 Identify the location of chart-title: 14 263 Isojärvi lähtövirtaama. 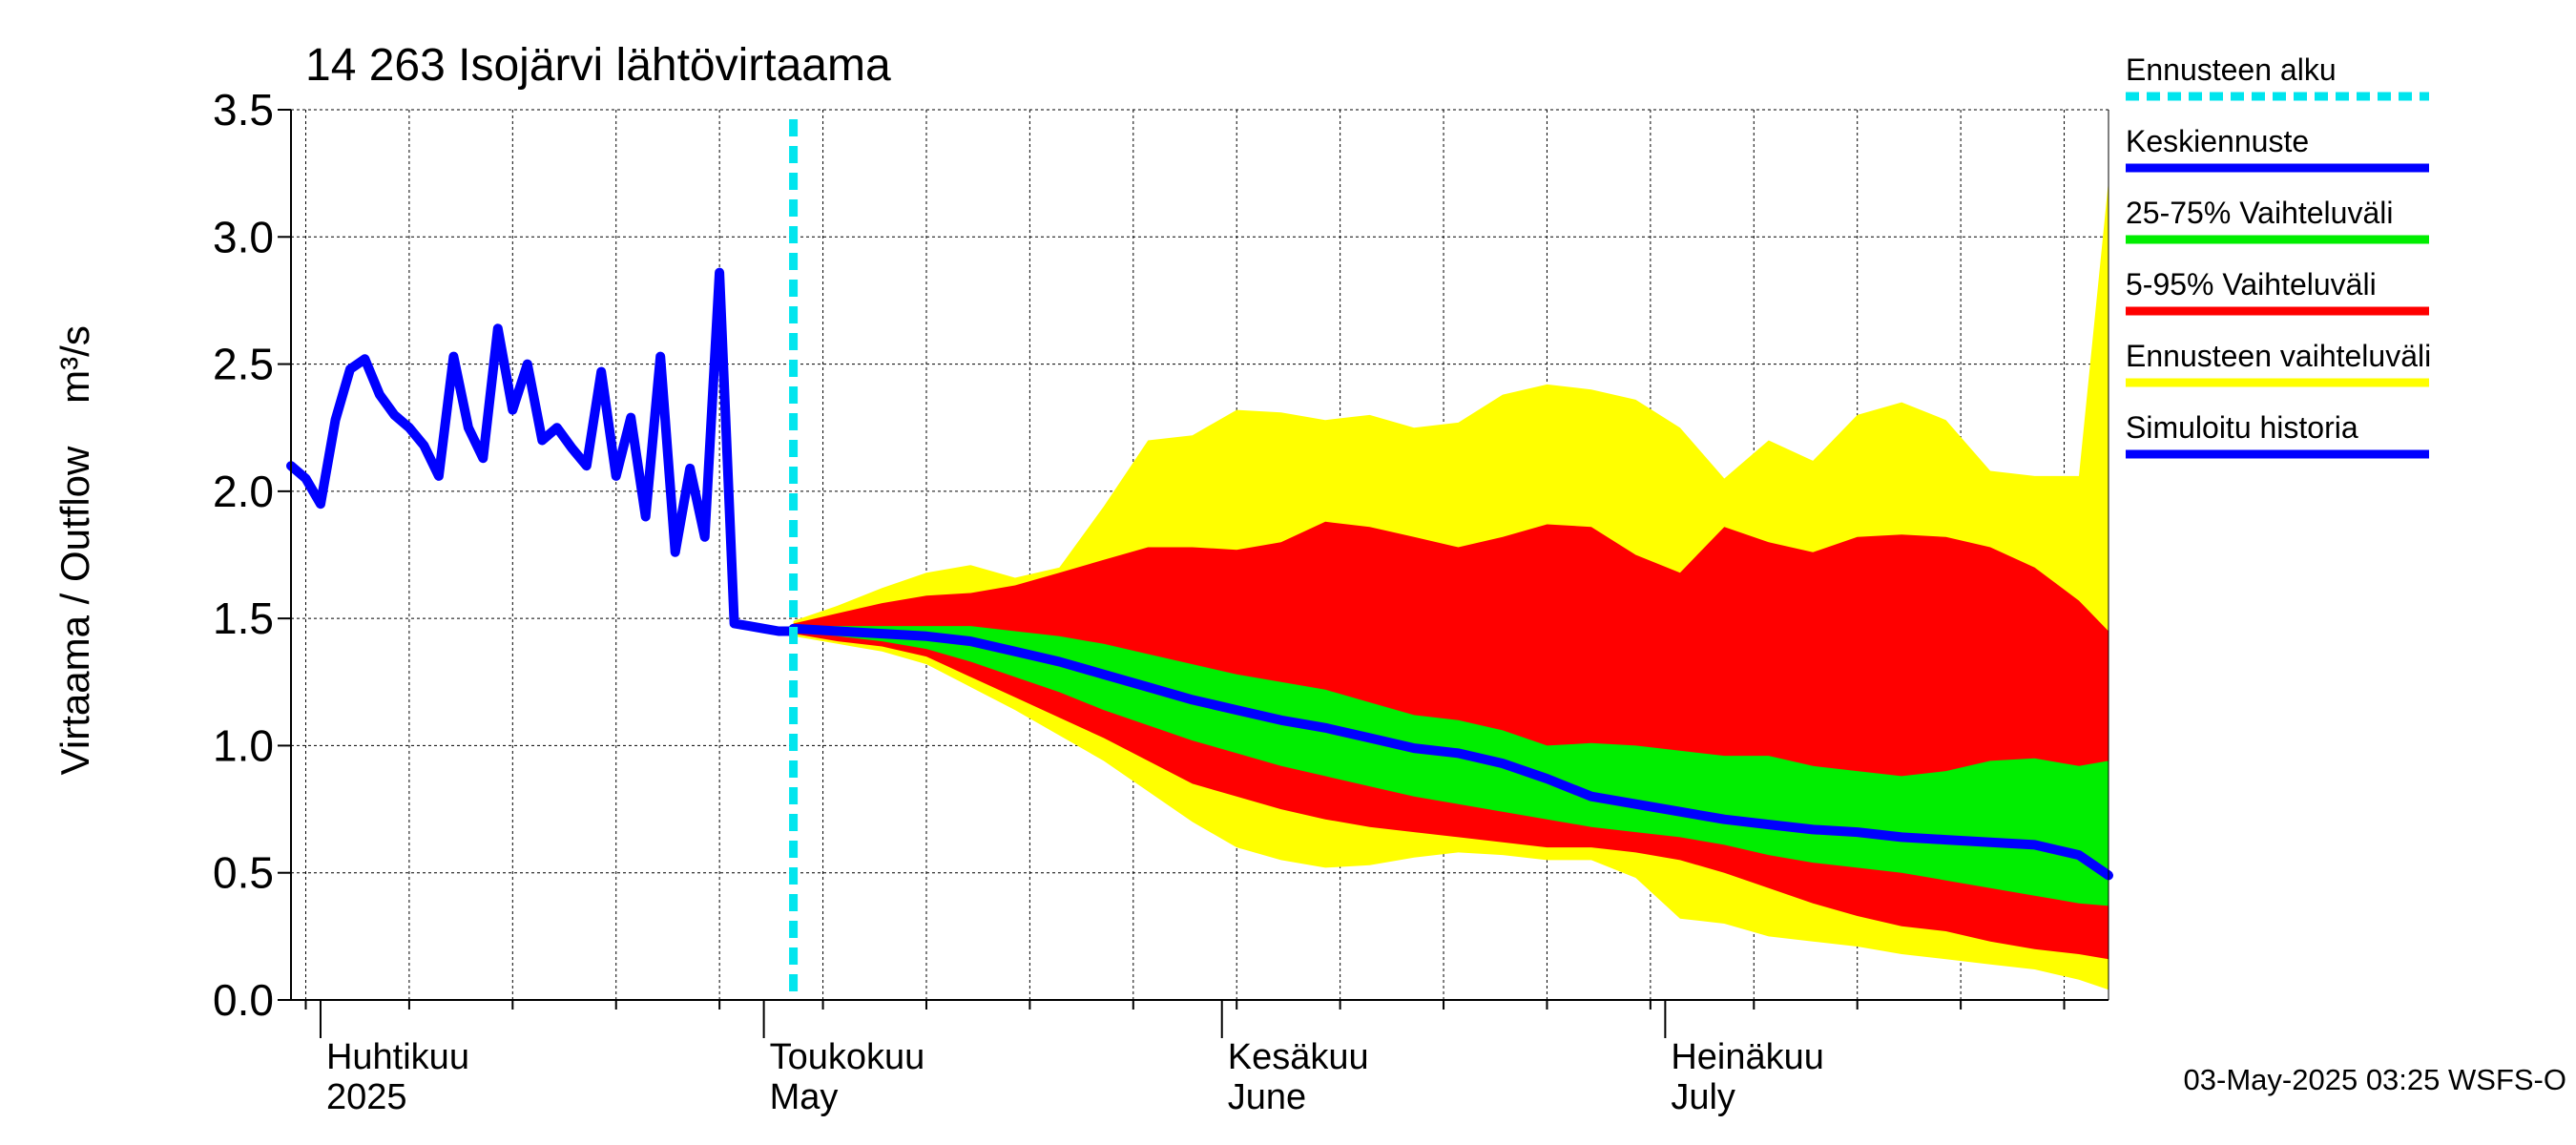
(598, 66).